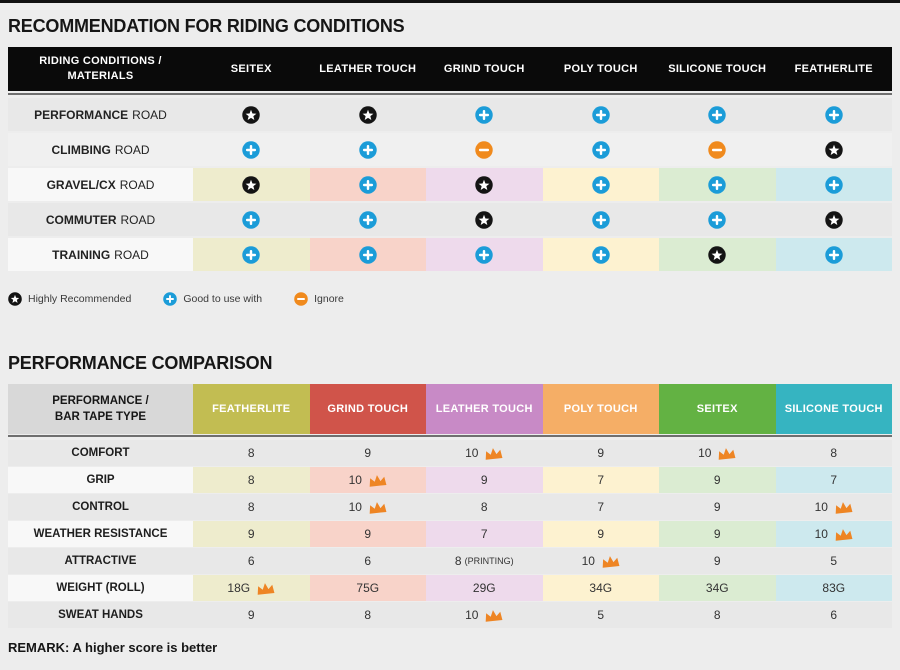 The image size is (900, 670). What do you see at coordinates (717, 69) in the screenshot?
I see `riding-column-header: SILICONE TOUCH` at bounding box center [717, 69].